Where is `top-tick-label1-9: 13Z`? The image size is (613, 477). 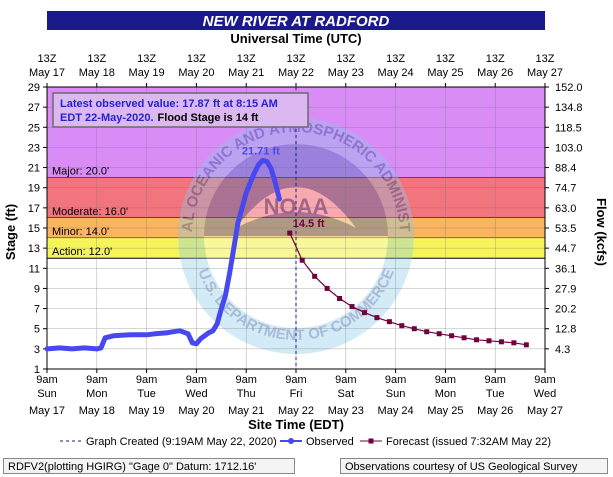
top-tick-label1-9: 13Z is located at coordinates (495, 59).